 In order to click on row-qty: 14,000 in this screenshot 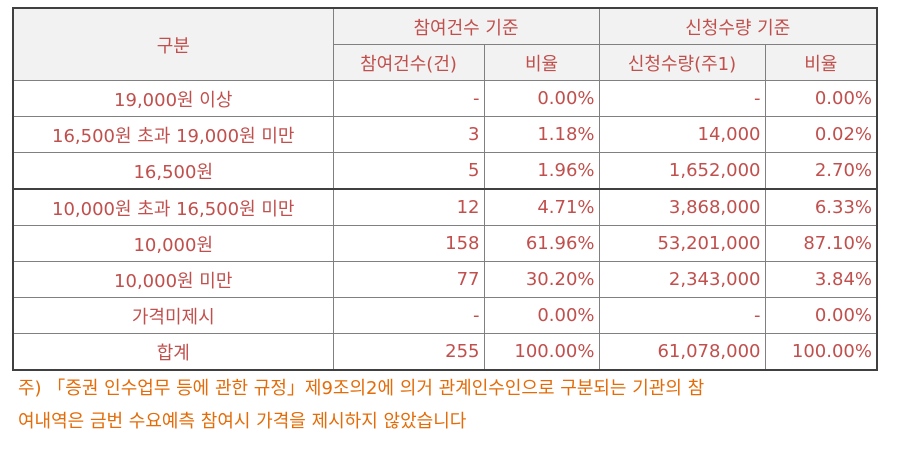, I will do `click(682, 134)`.